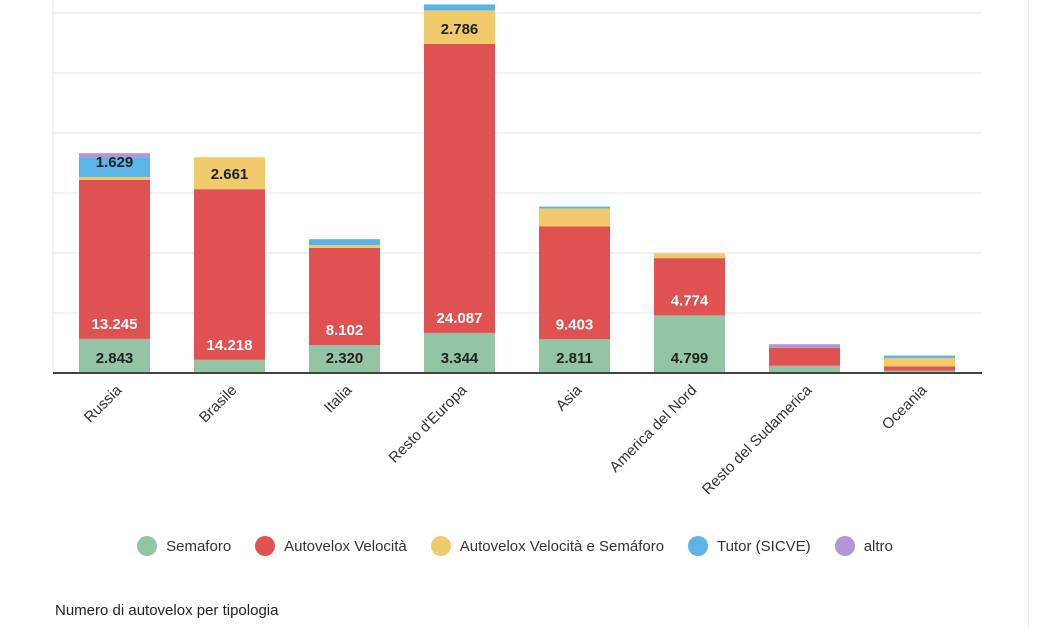 The height and width of the screenshot is (628, 1048). Describe the element at coordinates (428, 423) in the screenshot. I see `category-label: Resto d'Europa` at that location.